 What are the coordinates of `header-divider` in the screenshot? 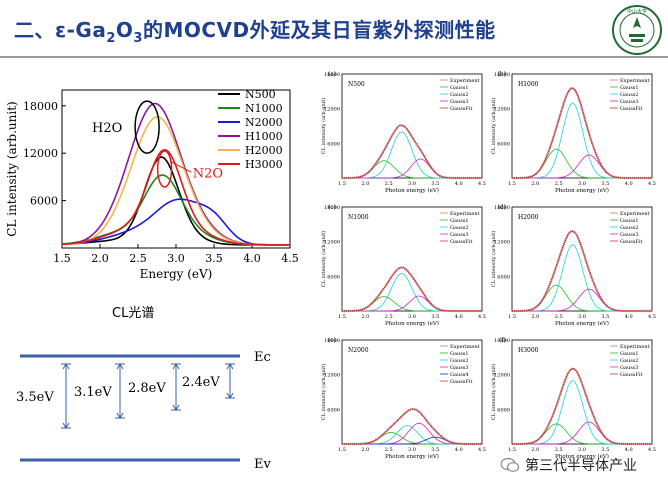 It's located at (334, 57).